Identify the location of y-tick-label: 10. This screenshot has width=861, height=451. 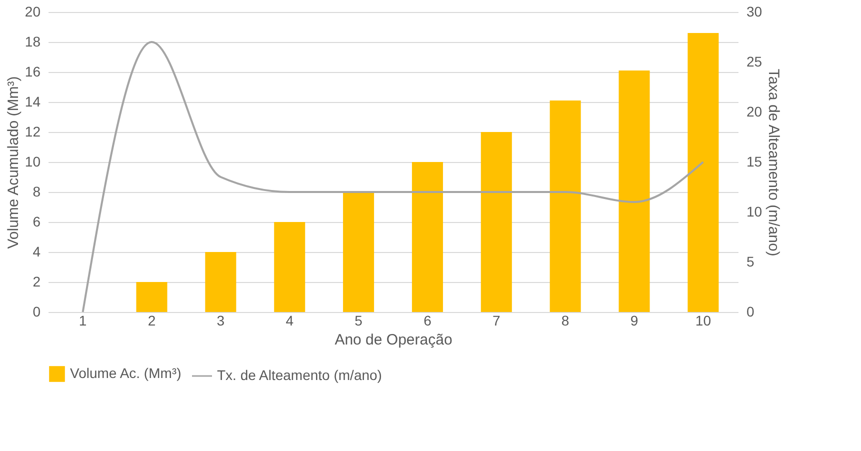
(32, 162).